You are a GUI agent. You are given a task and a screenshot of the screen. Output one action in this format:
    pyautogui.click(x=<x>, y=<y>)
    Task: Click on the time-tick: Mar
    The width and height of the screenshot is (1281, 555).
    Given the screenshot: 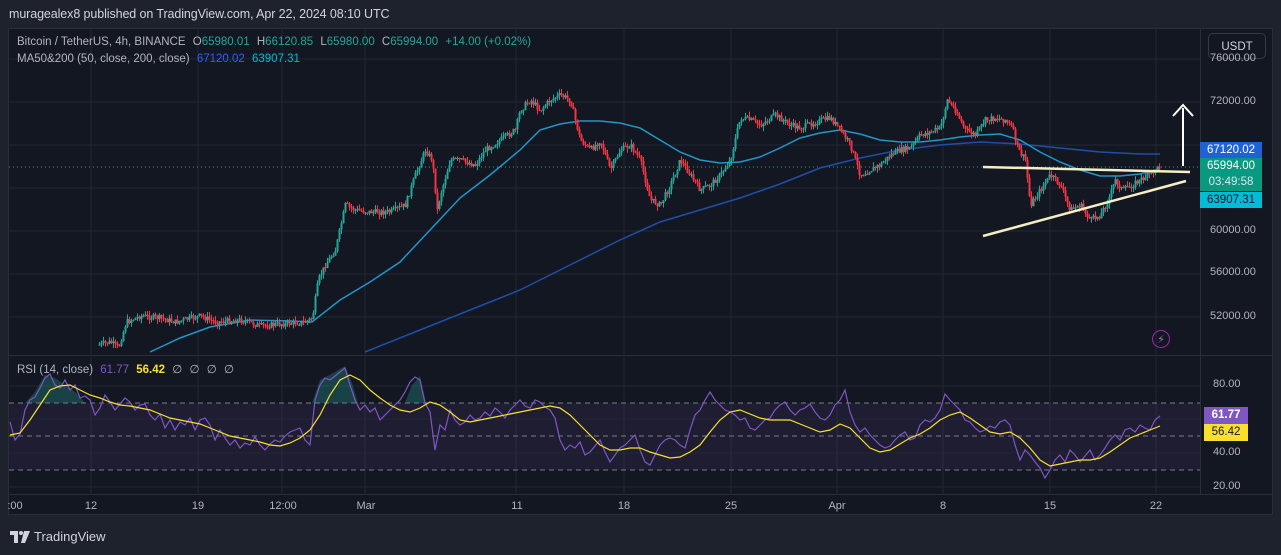 What is the action you would take?
    pyautogui.click(x=366, y=506)
    